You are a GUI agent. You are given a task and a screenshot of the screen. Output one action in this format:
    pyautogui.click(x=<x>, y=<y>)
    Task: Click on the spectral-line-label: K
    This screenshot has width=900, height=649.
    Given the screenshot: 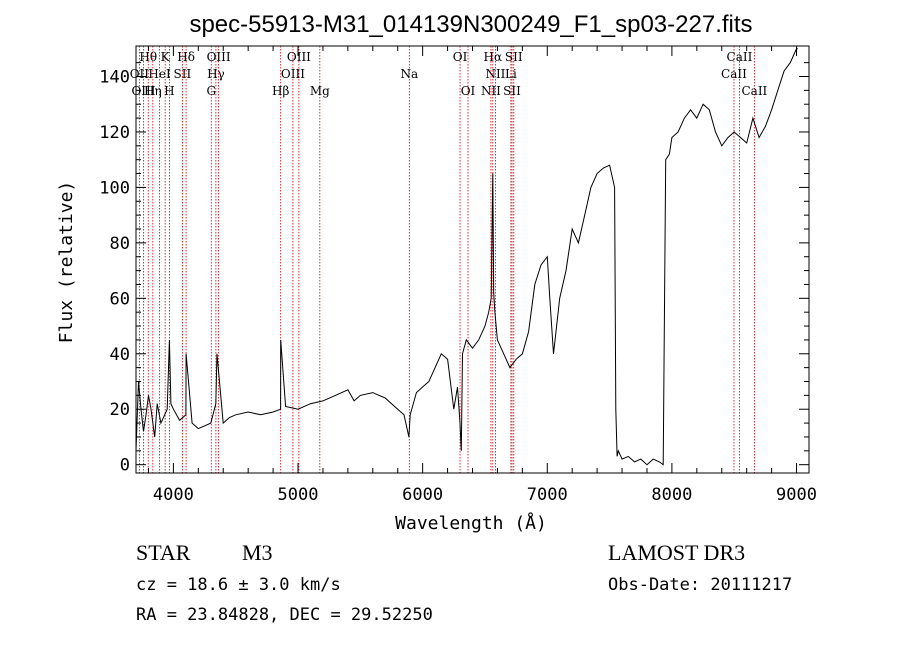 What is the action you would take?
    pyautogui.click(x=166, y=57)
    